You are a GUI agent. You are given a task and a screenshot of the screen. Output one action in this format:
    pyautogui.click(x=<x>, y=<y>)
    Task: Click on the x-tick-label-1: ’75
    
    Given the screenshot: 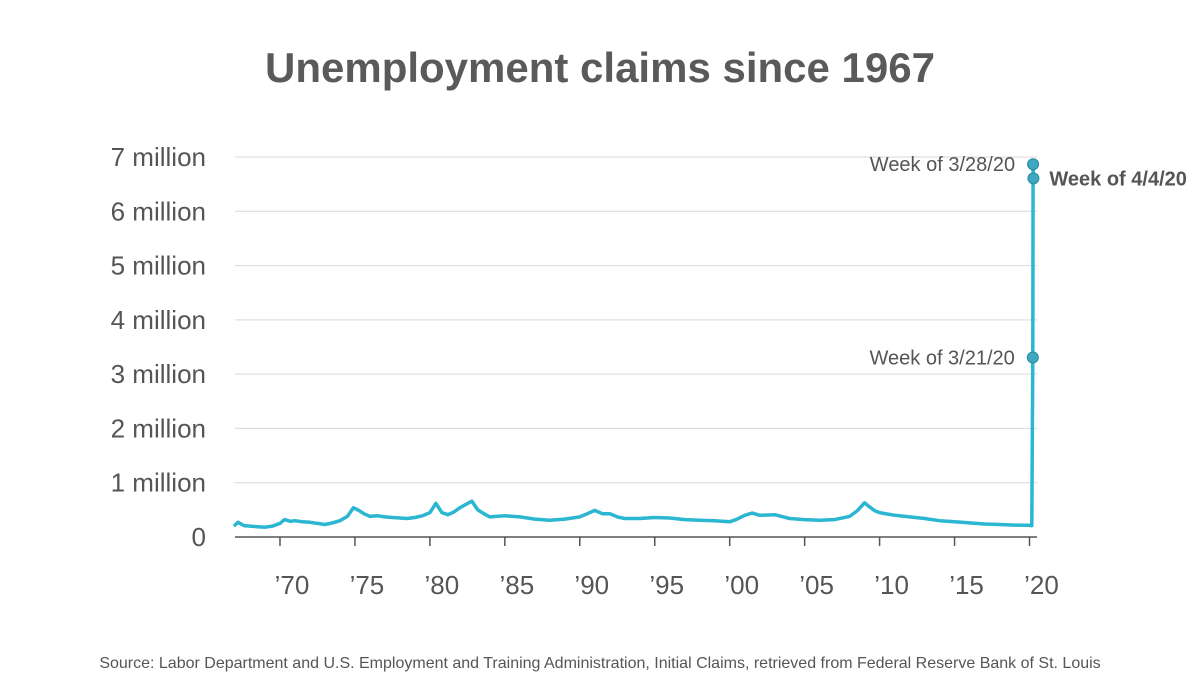 What is the action you would take?
    pyautogui.click(x=367, y=585)
    